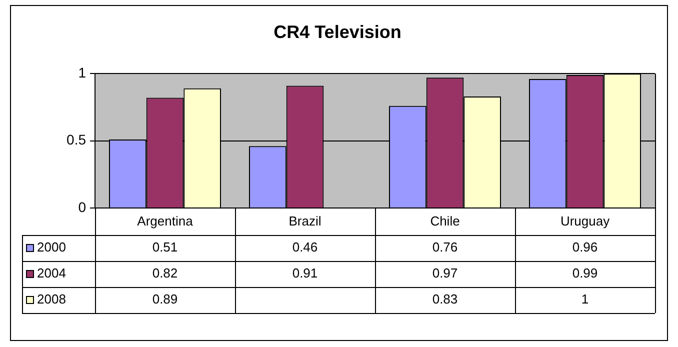 The height and width of the screenshot is (347, 678). Describe the element at coordinates (82, 72) in the screenshot. I see `y-tick-label: 1` at that location.